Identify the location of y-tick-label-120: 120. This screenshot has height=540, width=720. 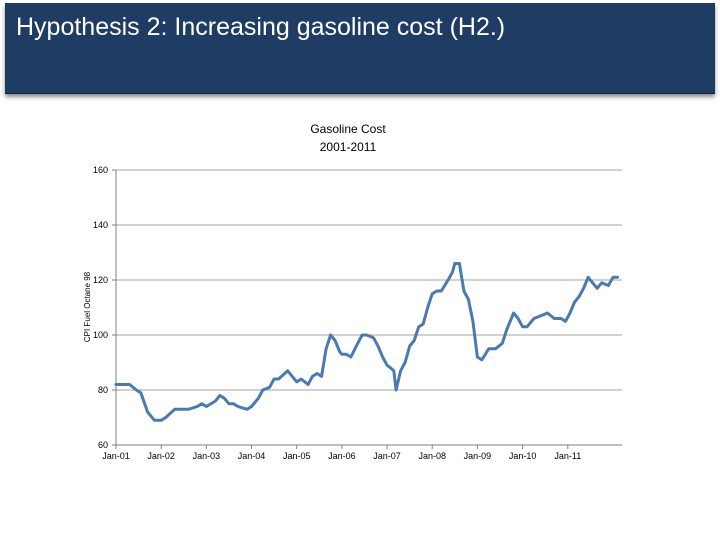
(100, 280).